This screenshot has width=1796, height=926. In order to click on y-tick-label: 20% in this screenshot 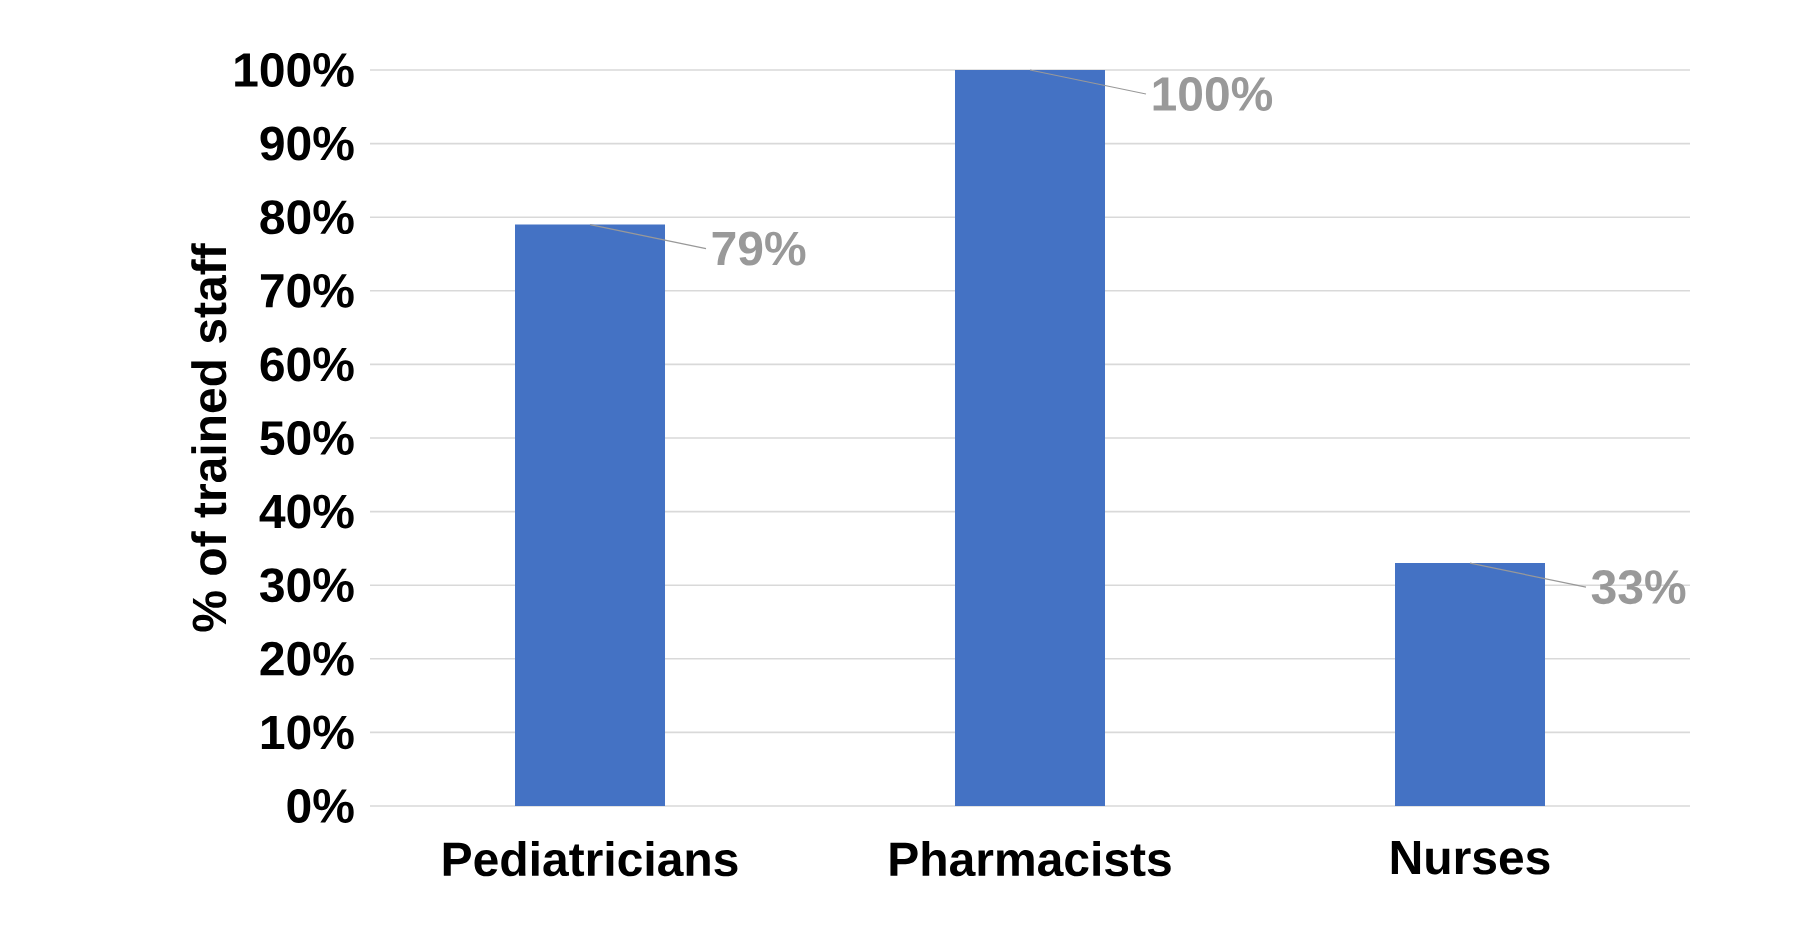, I will do `click(307, 658)`.